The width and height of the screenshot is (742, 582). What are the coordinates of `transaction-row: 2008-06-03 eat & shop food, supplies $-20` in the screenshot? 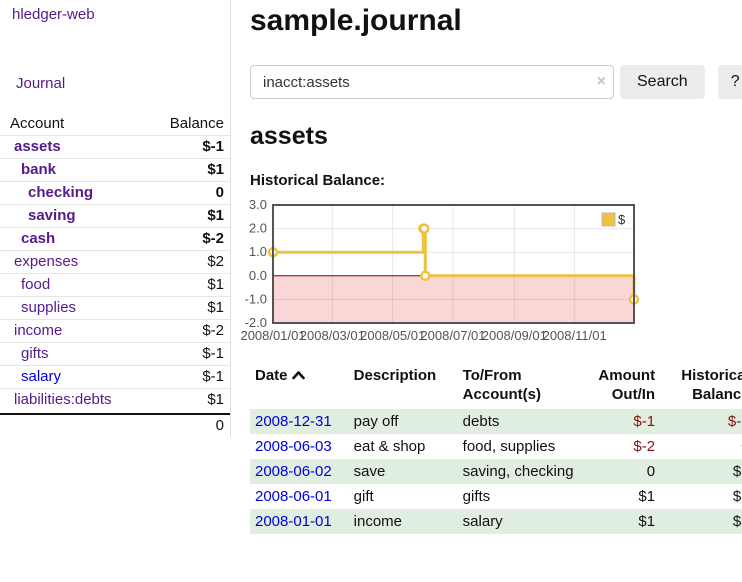 It's located at (496, 446).